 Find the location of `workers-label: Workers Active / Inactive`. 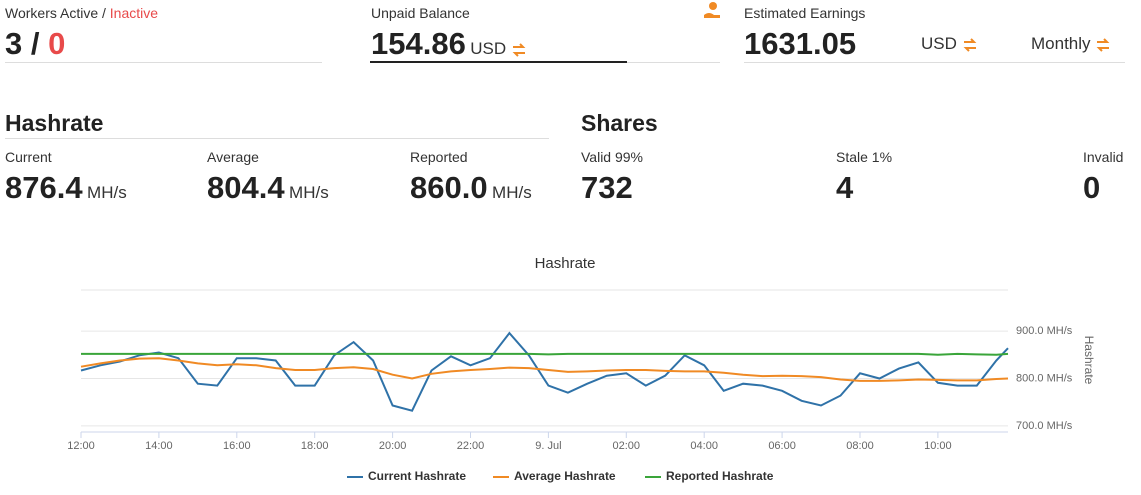

workers-label: Workers Active / Inactive is located at coordinates (81, 13).